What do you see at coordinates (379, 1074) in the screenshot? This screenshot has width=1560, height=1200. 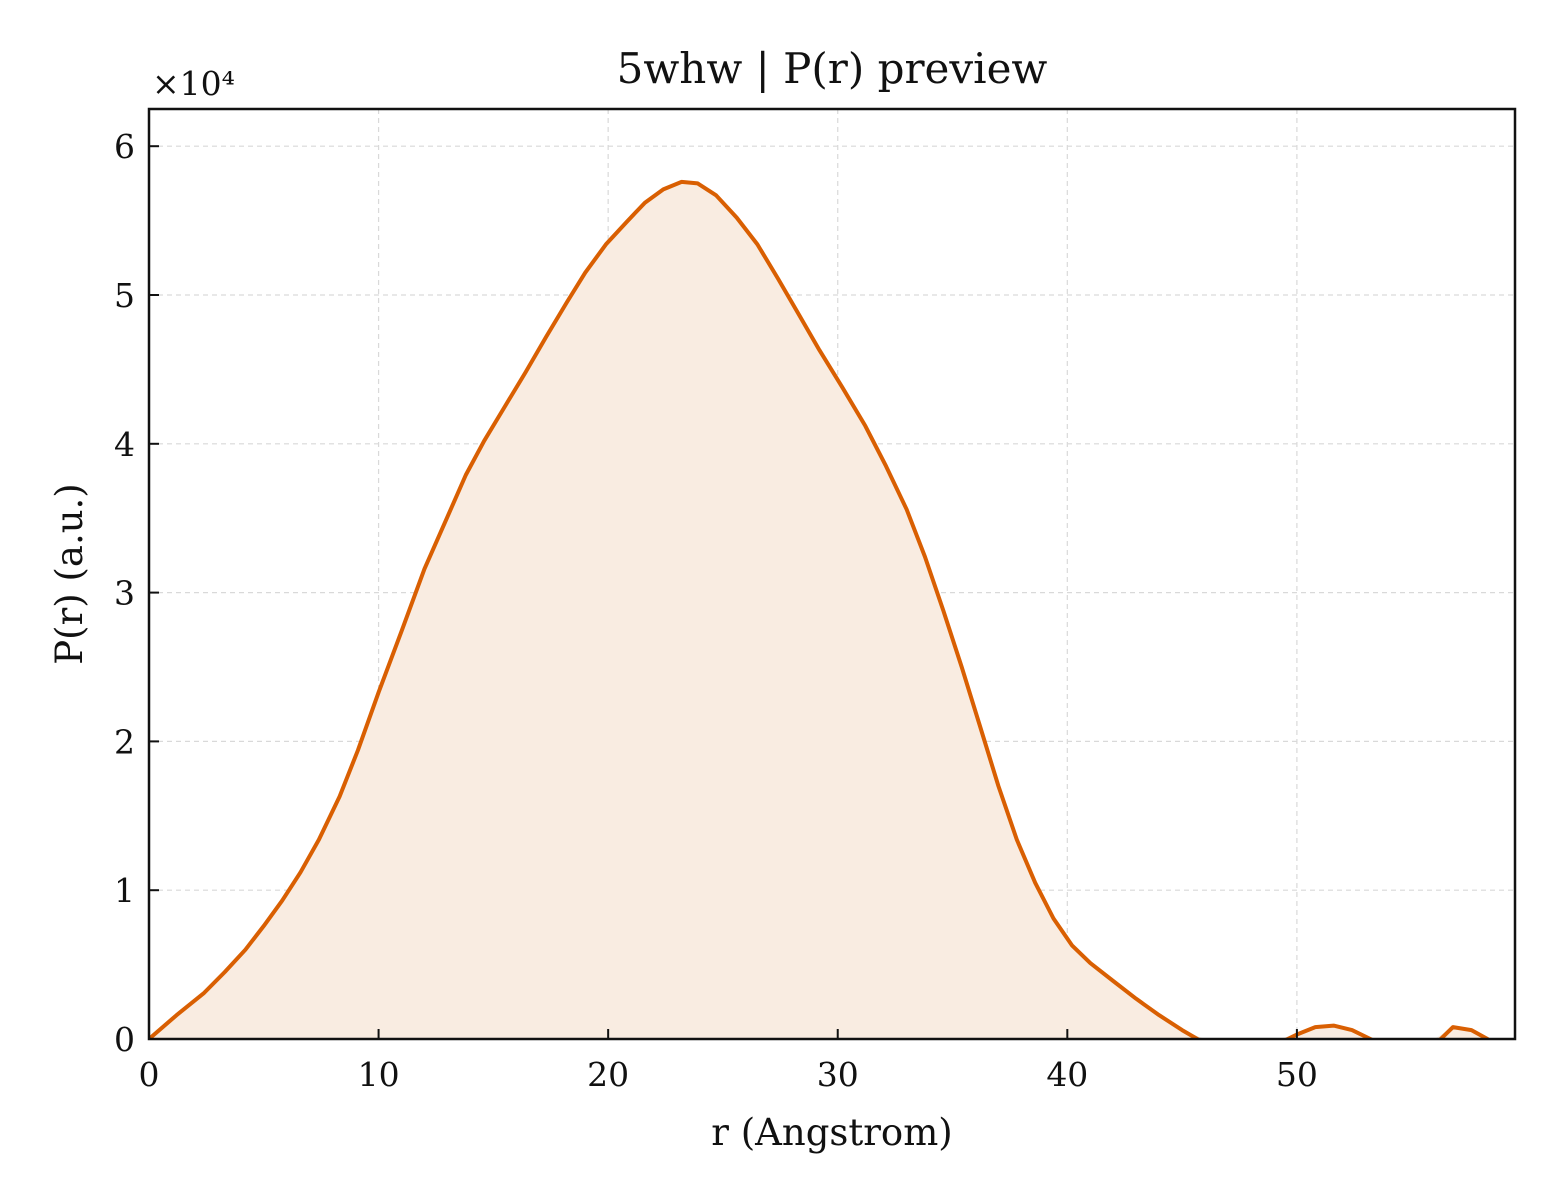 I see `x-tick-label: 10` at bounding box center [379, 1074].